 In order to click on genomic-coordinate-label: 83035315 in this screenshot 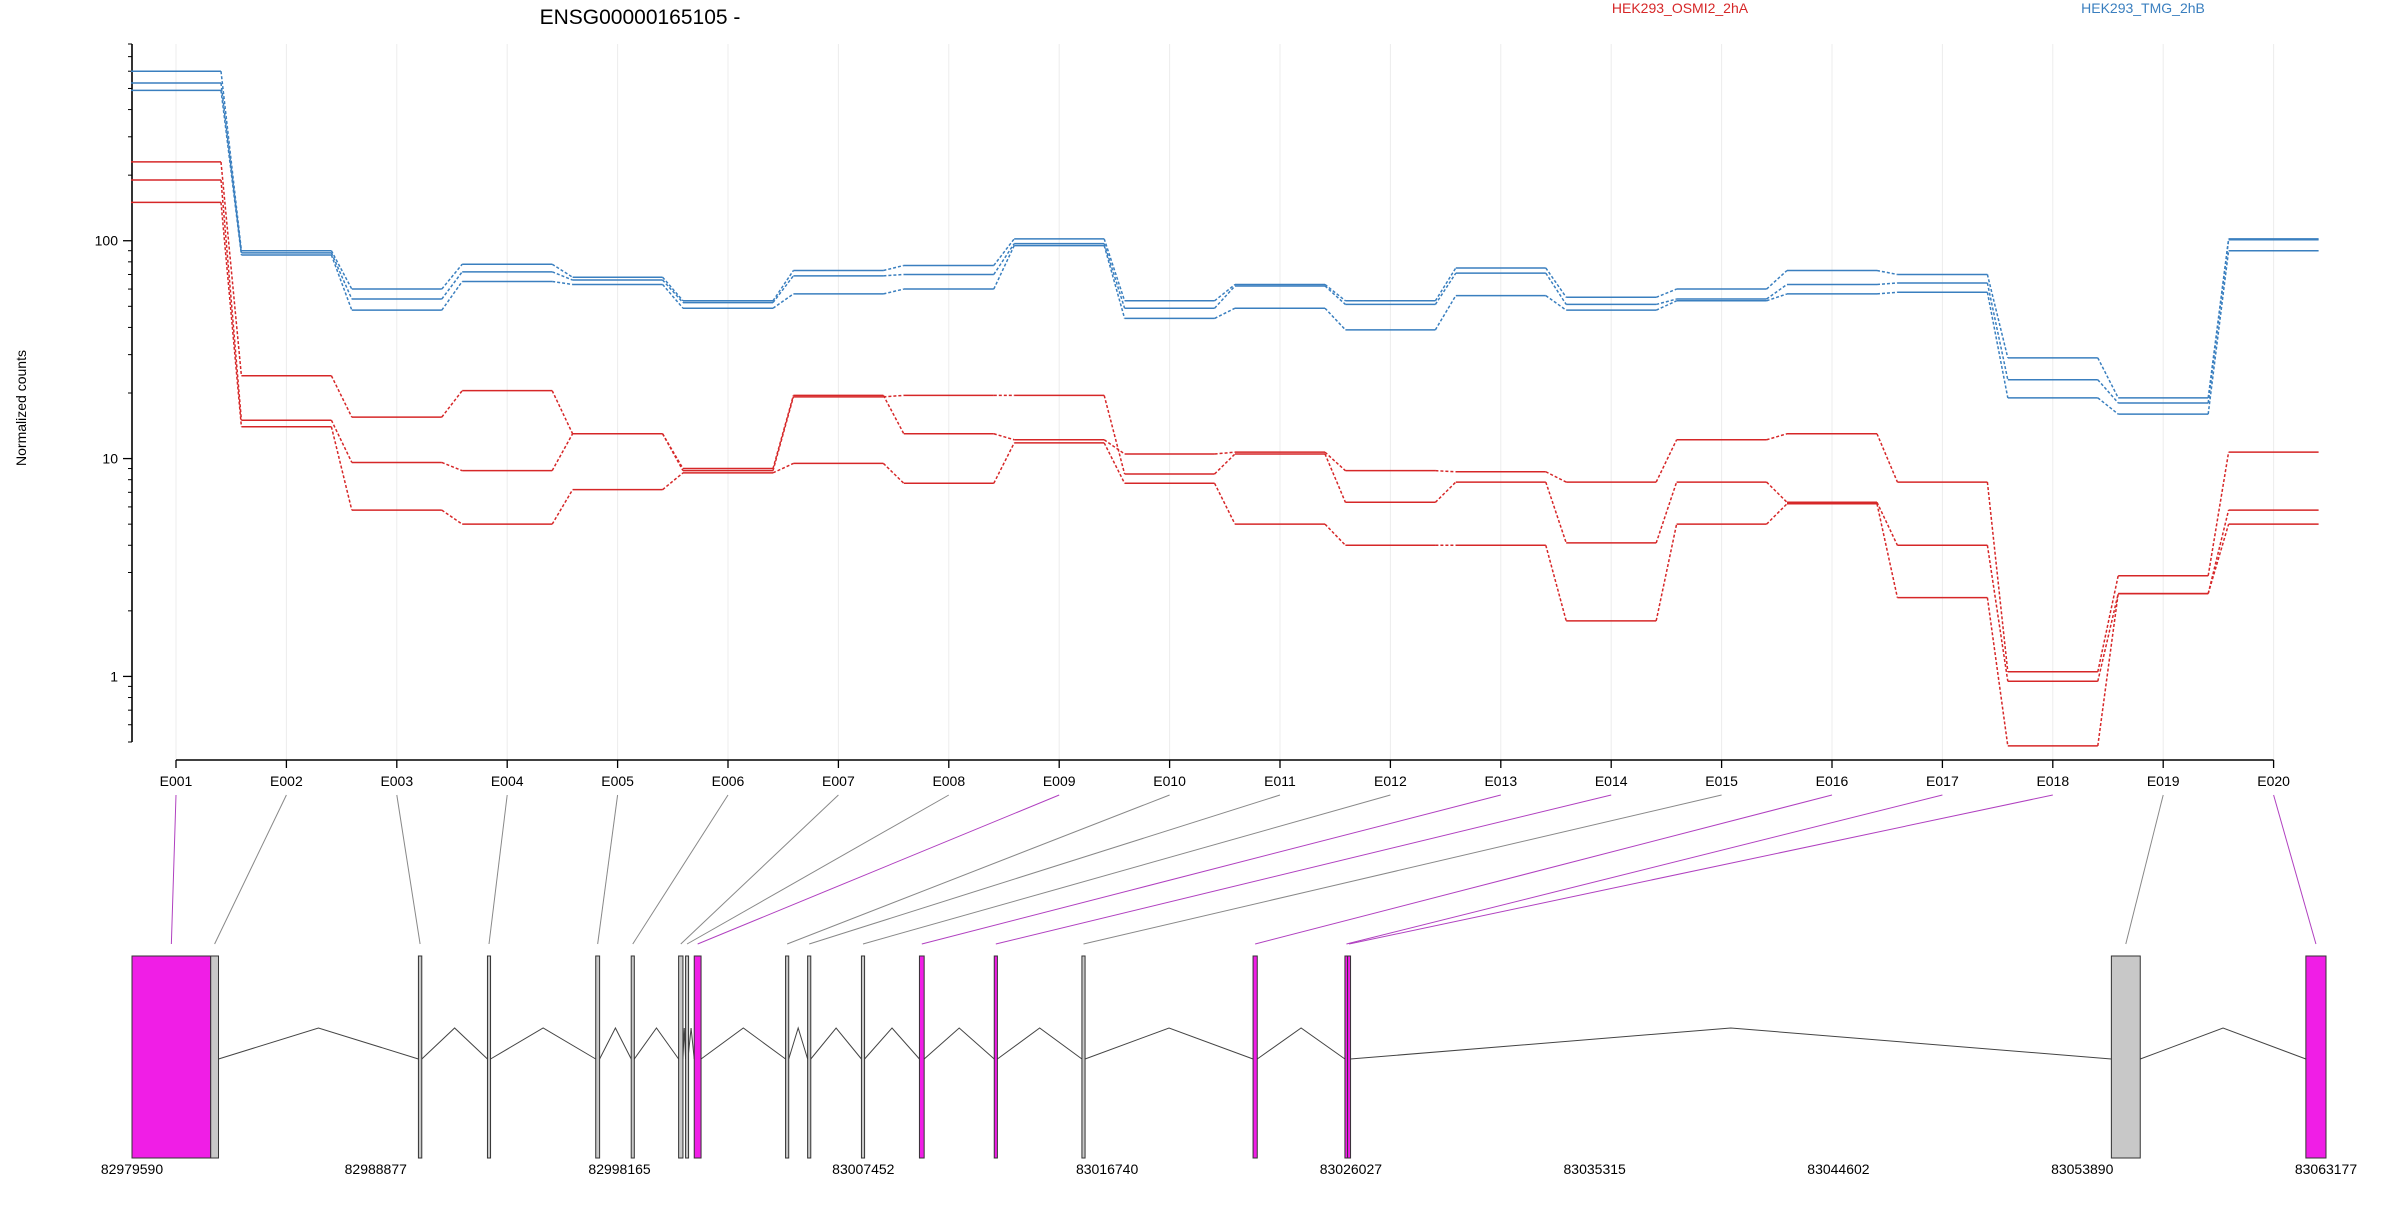, I will do `click(1595, 1169)`.